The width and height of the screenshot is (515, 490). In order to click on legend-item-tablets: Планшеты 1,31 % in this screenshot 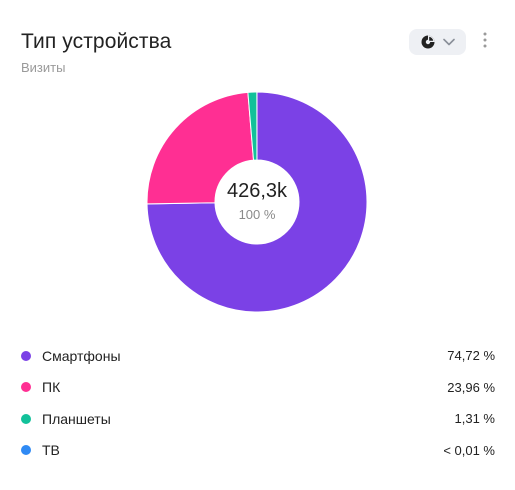, I will do `click(258, 419)`.